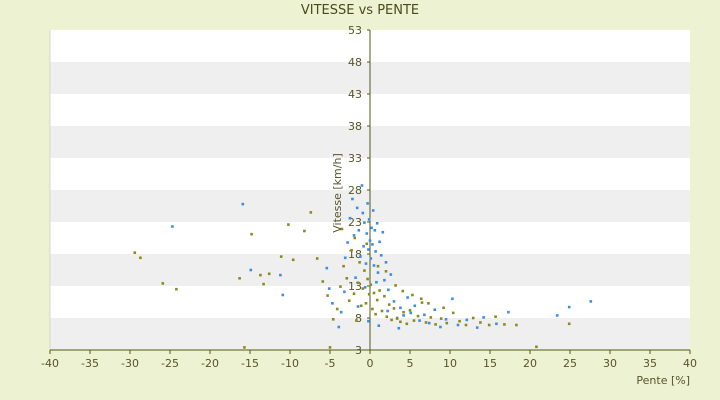 This screenshot has width=720, height=400. What do you see at coordinates (650, 363) in the screenshot?
I see `x-tick-label: 35` at bounding box center [650, 363].